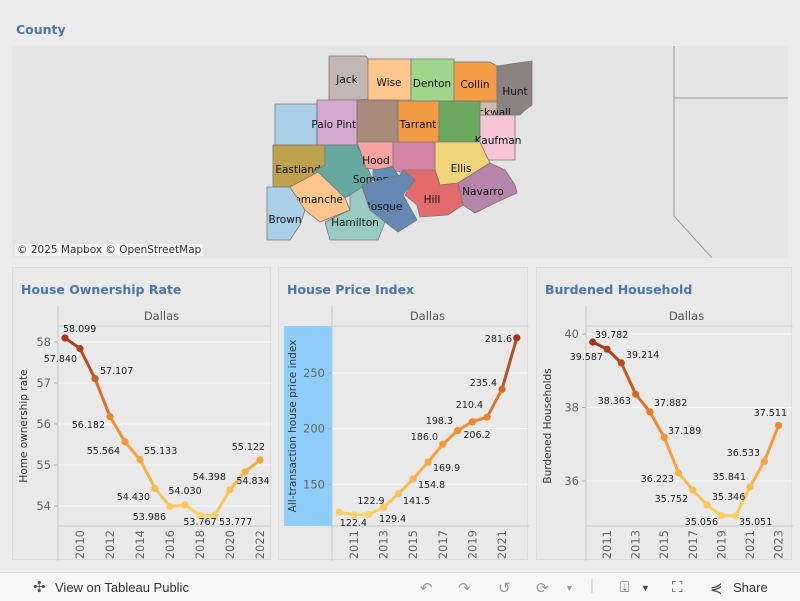  Describe the element at coordinates (43, 506) in the screenshot. I see `y-tick-label: 54` at that location.